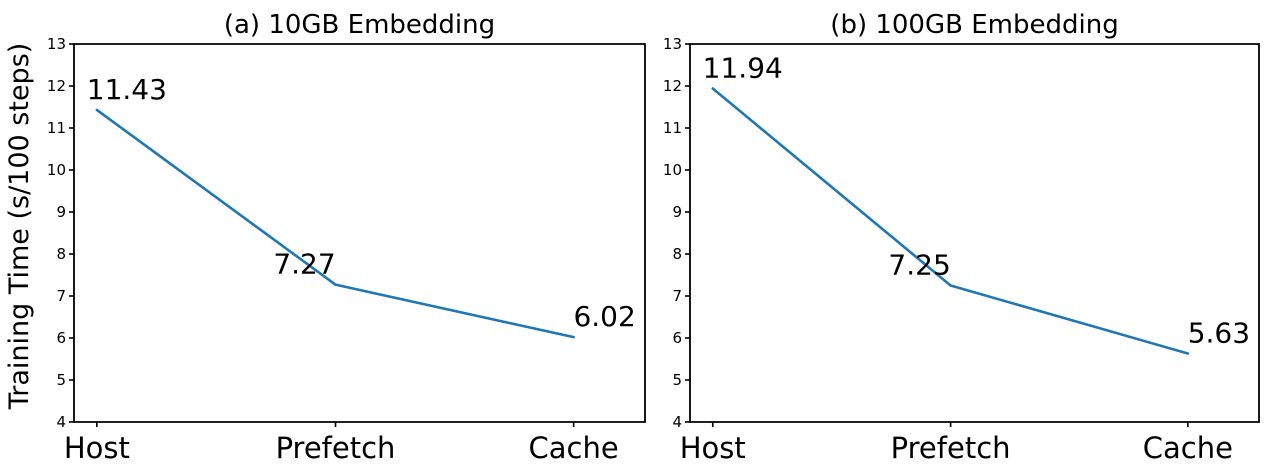 The height and width of the screenshot is (476, 1276). Describe the element at coordinates (1219, 333) in the screenshot. I see `point-label: 5.63` at that location.